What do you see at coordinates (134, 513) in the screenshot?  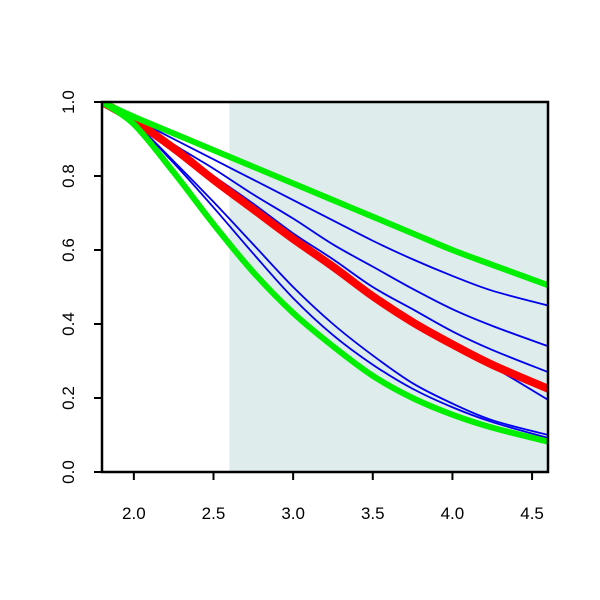 I see `x-tick-label: 2.0` at bounding box center [134, 513].